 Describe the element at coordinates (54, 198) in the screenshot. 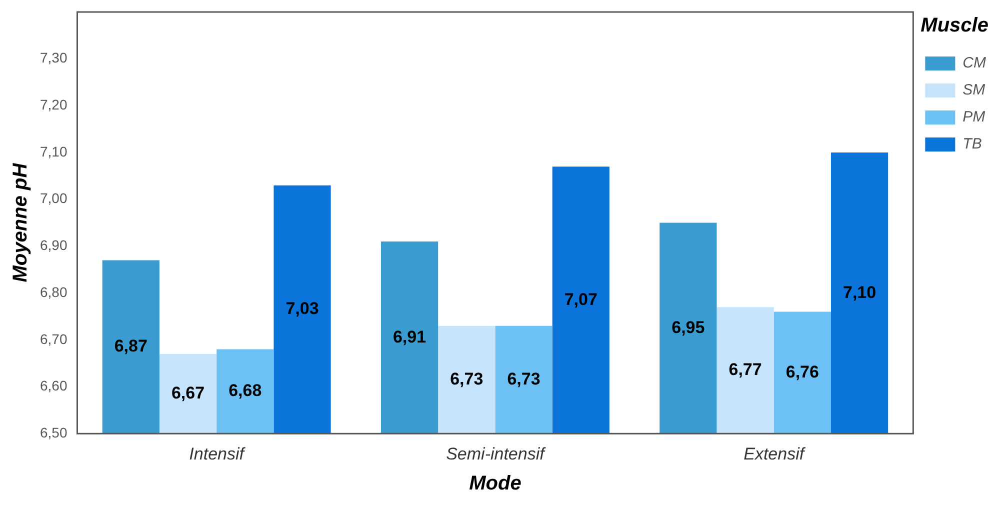

I see `y-tick-label: 7,00` at that location.